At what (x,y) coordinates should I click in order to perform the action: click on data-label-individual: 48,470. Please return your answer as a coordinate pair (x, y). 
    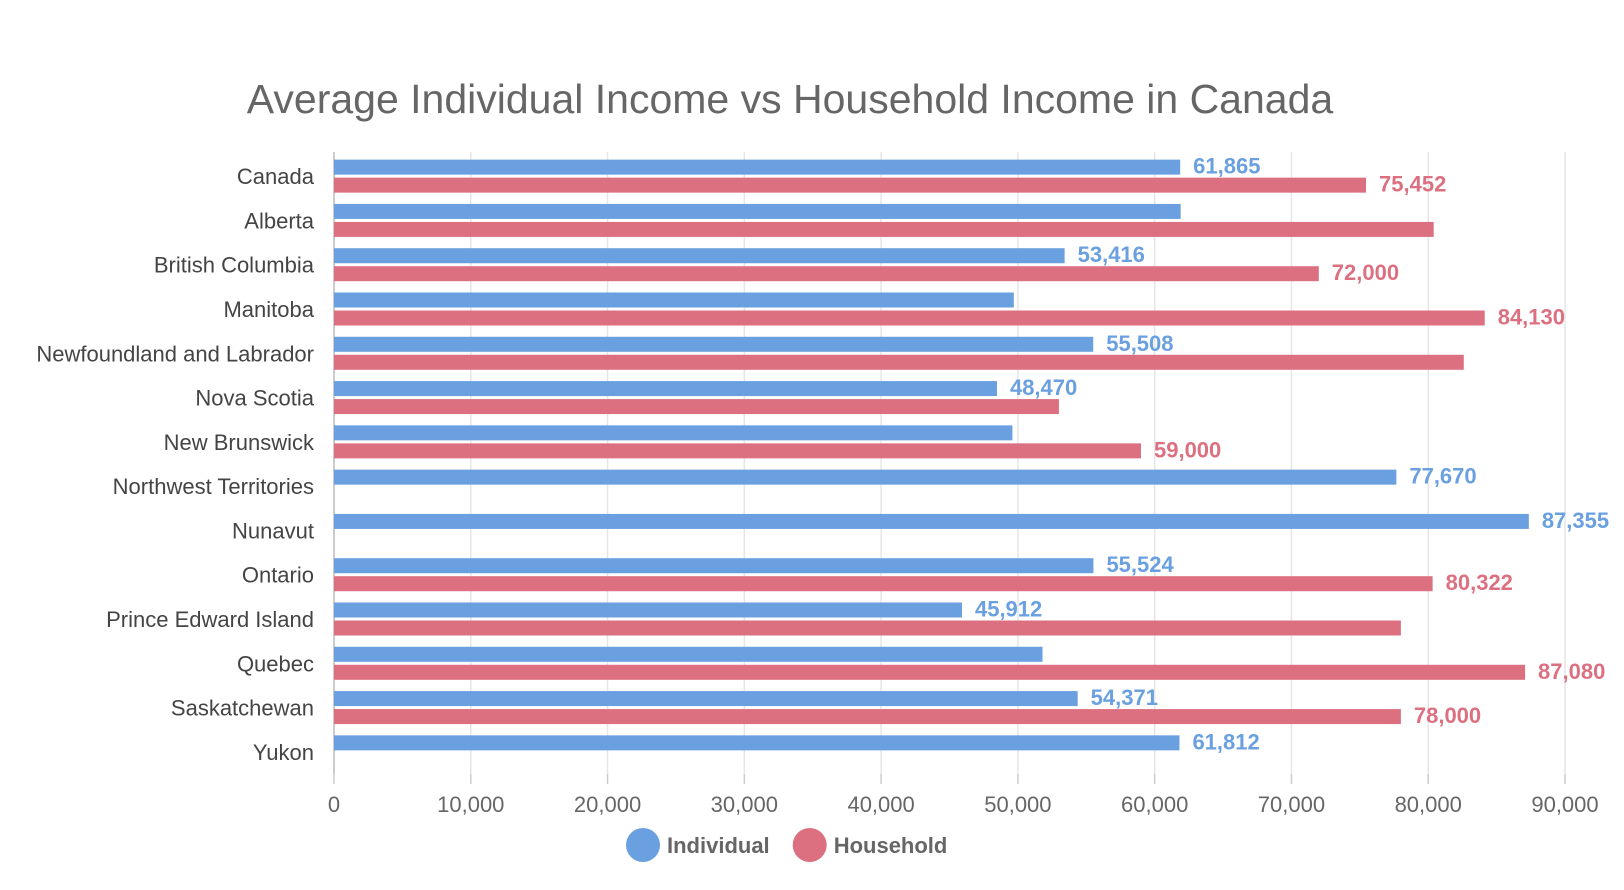
    Looking at the image, I should click on (1043, 387).